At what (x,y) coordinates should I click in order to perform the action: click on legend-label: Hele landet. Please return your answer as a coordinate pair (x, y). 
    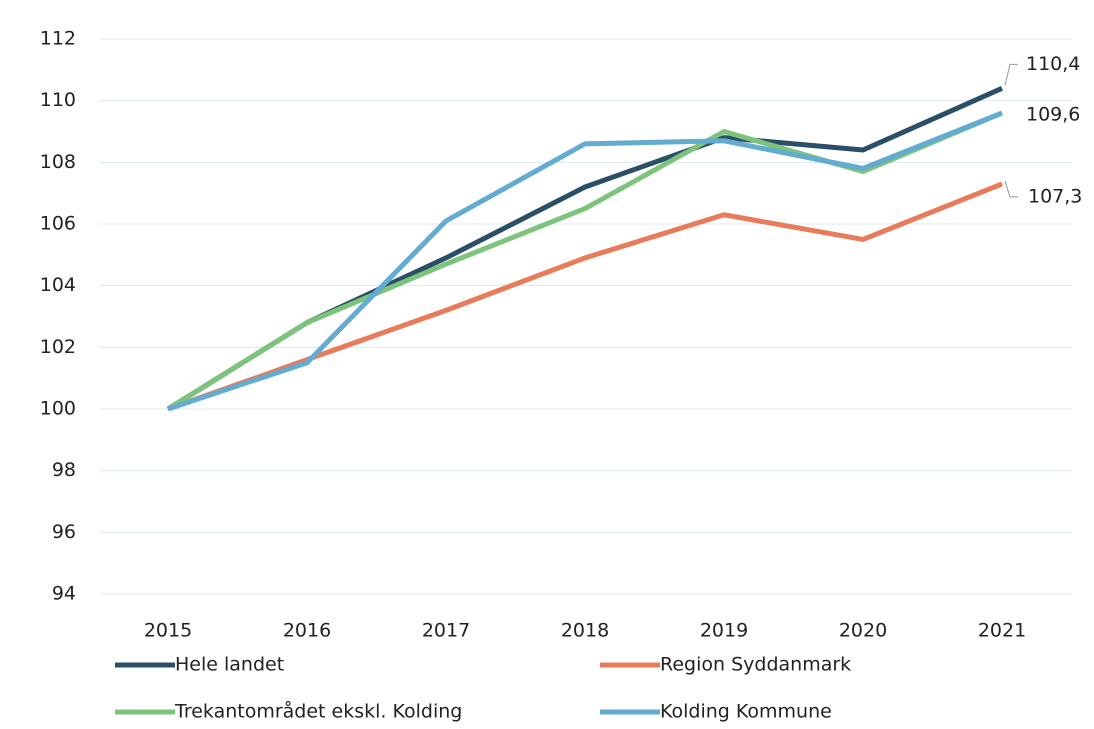
    Looking at the image, I should click on (229, 665).